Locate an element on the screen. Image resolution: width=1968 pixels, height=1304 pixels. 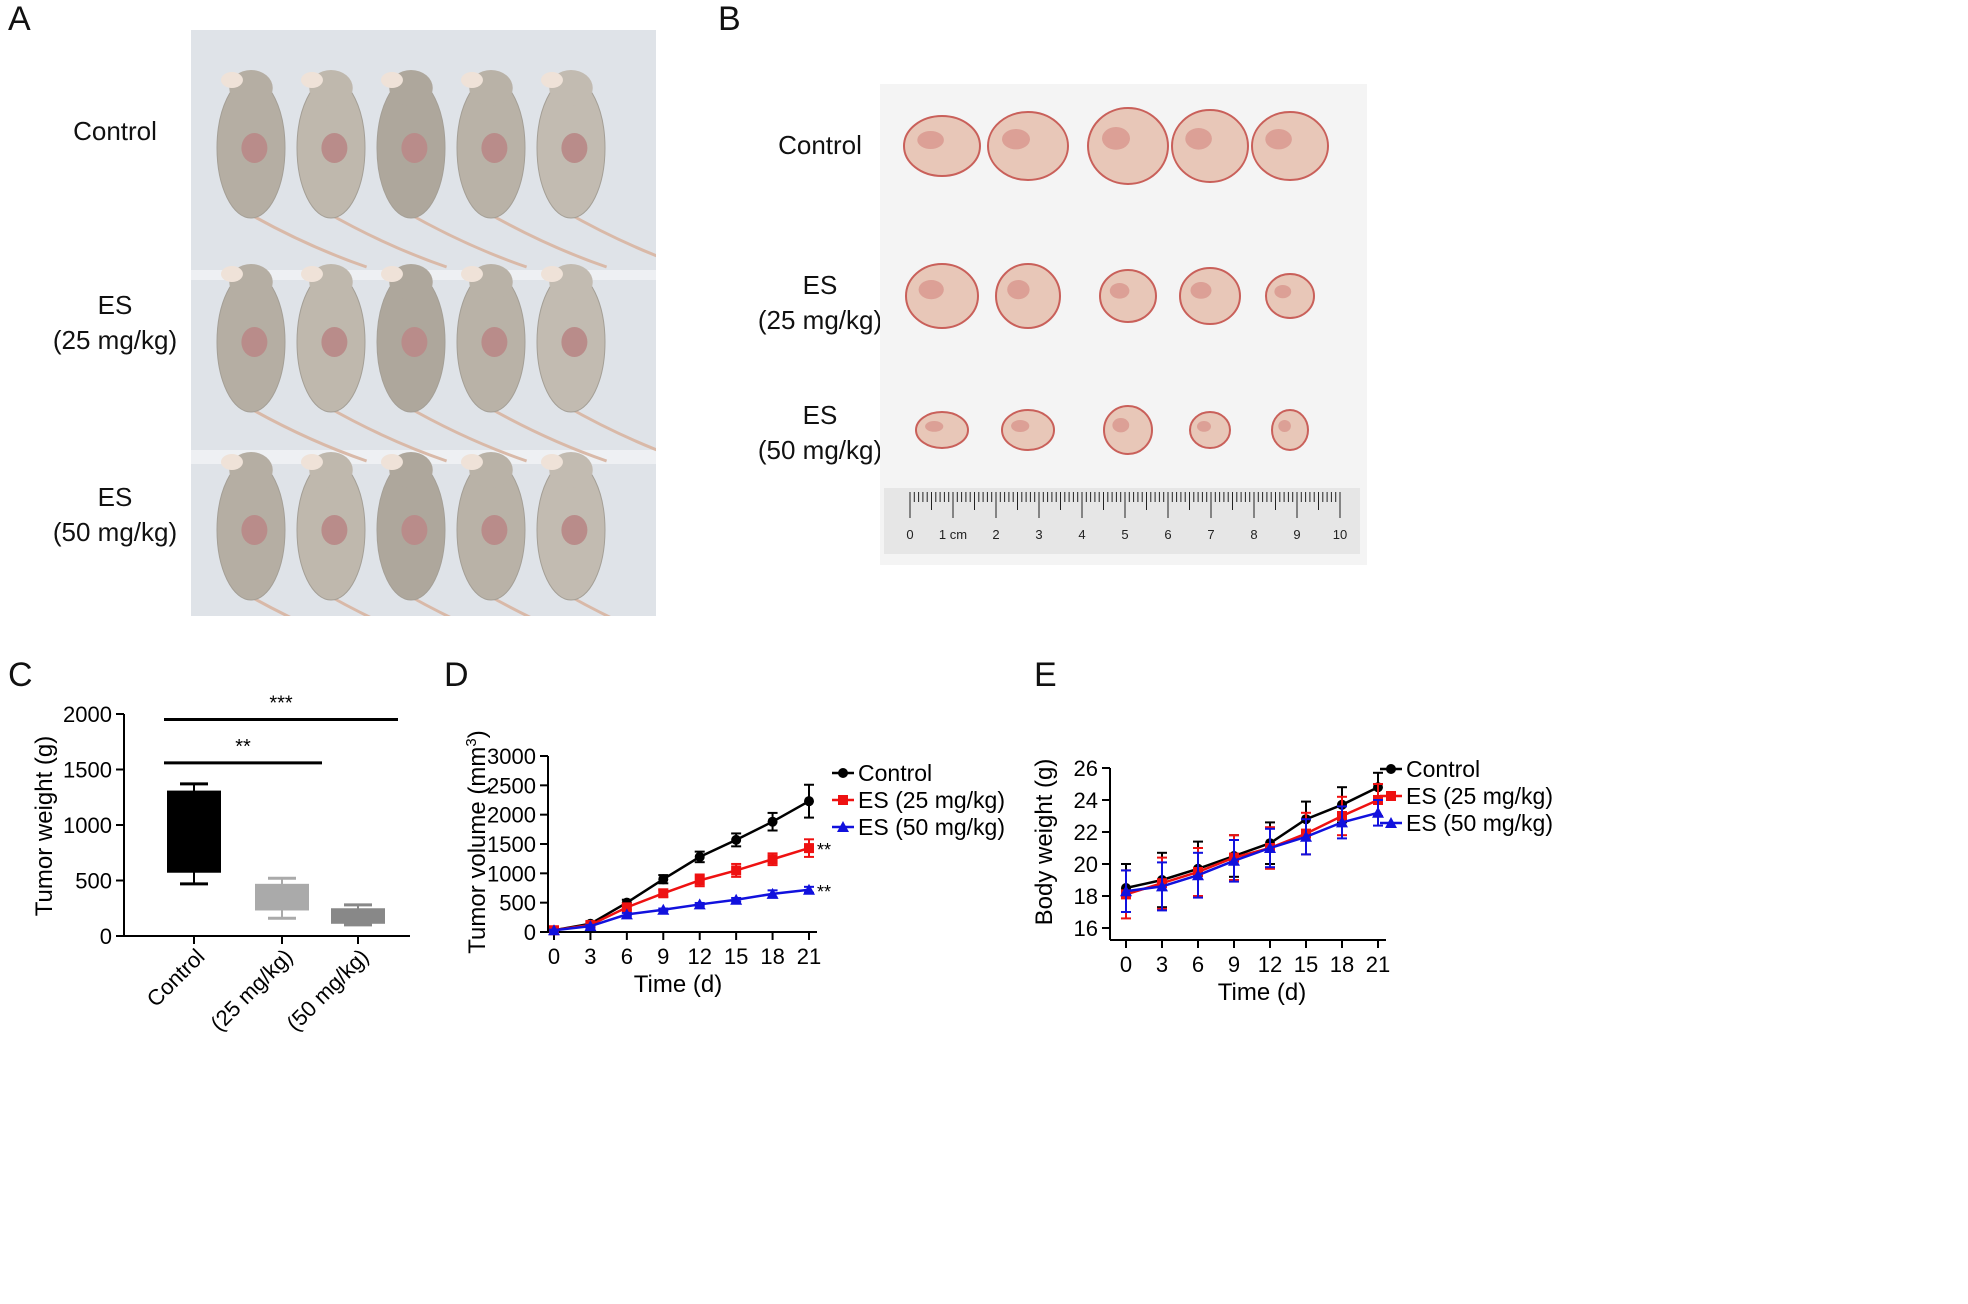
tumor-volume-ylabel: Tumor volume (mm3) is located at coordinates (477, 841).